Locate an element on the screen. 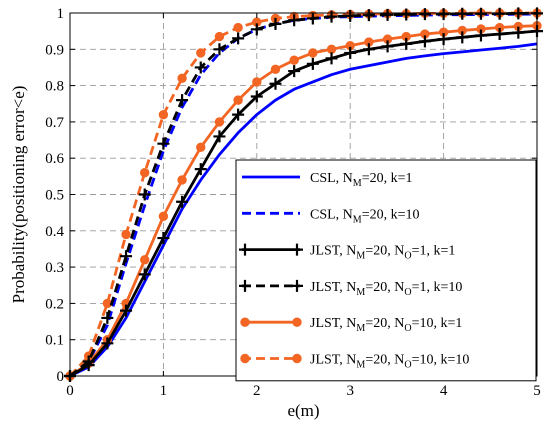  y-tick-label: 0.7 is located at coordinates (54, 123).